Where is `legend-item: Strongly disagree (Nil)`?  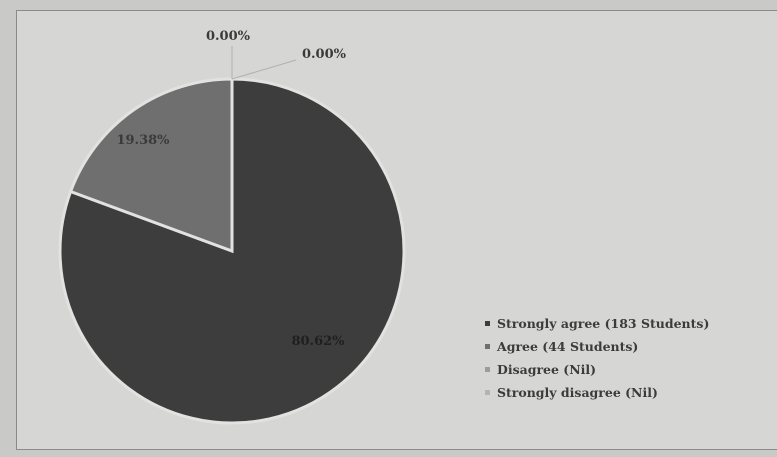 legend-item: Strongly disagree (Nil) is located at coordinates (597, 392).